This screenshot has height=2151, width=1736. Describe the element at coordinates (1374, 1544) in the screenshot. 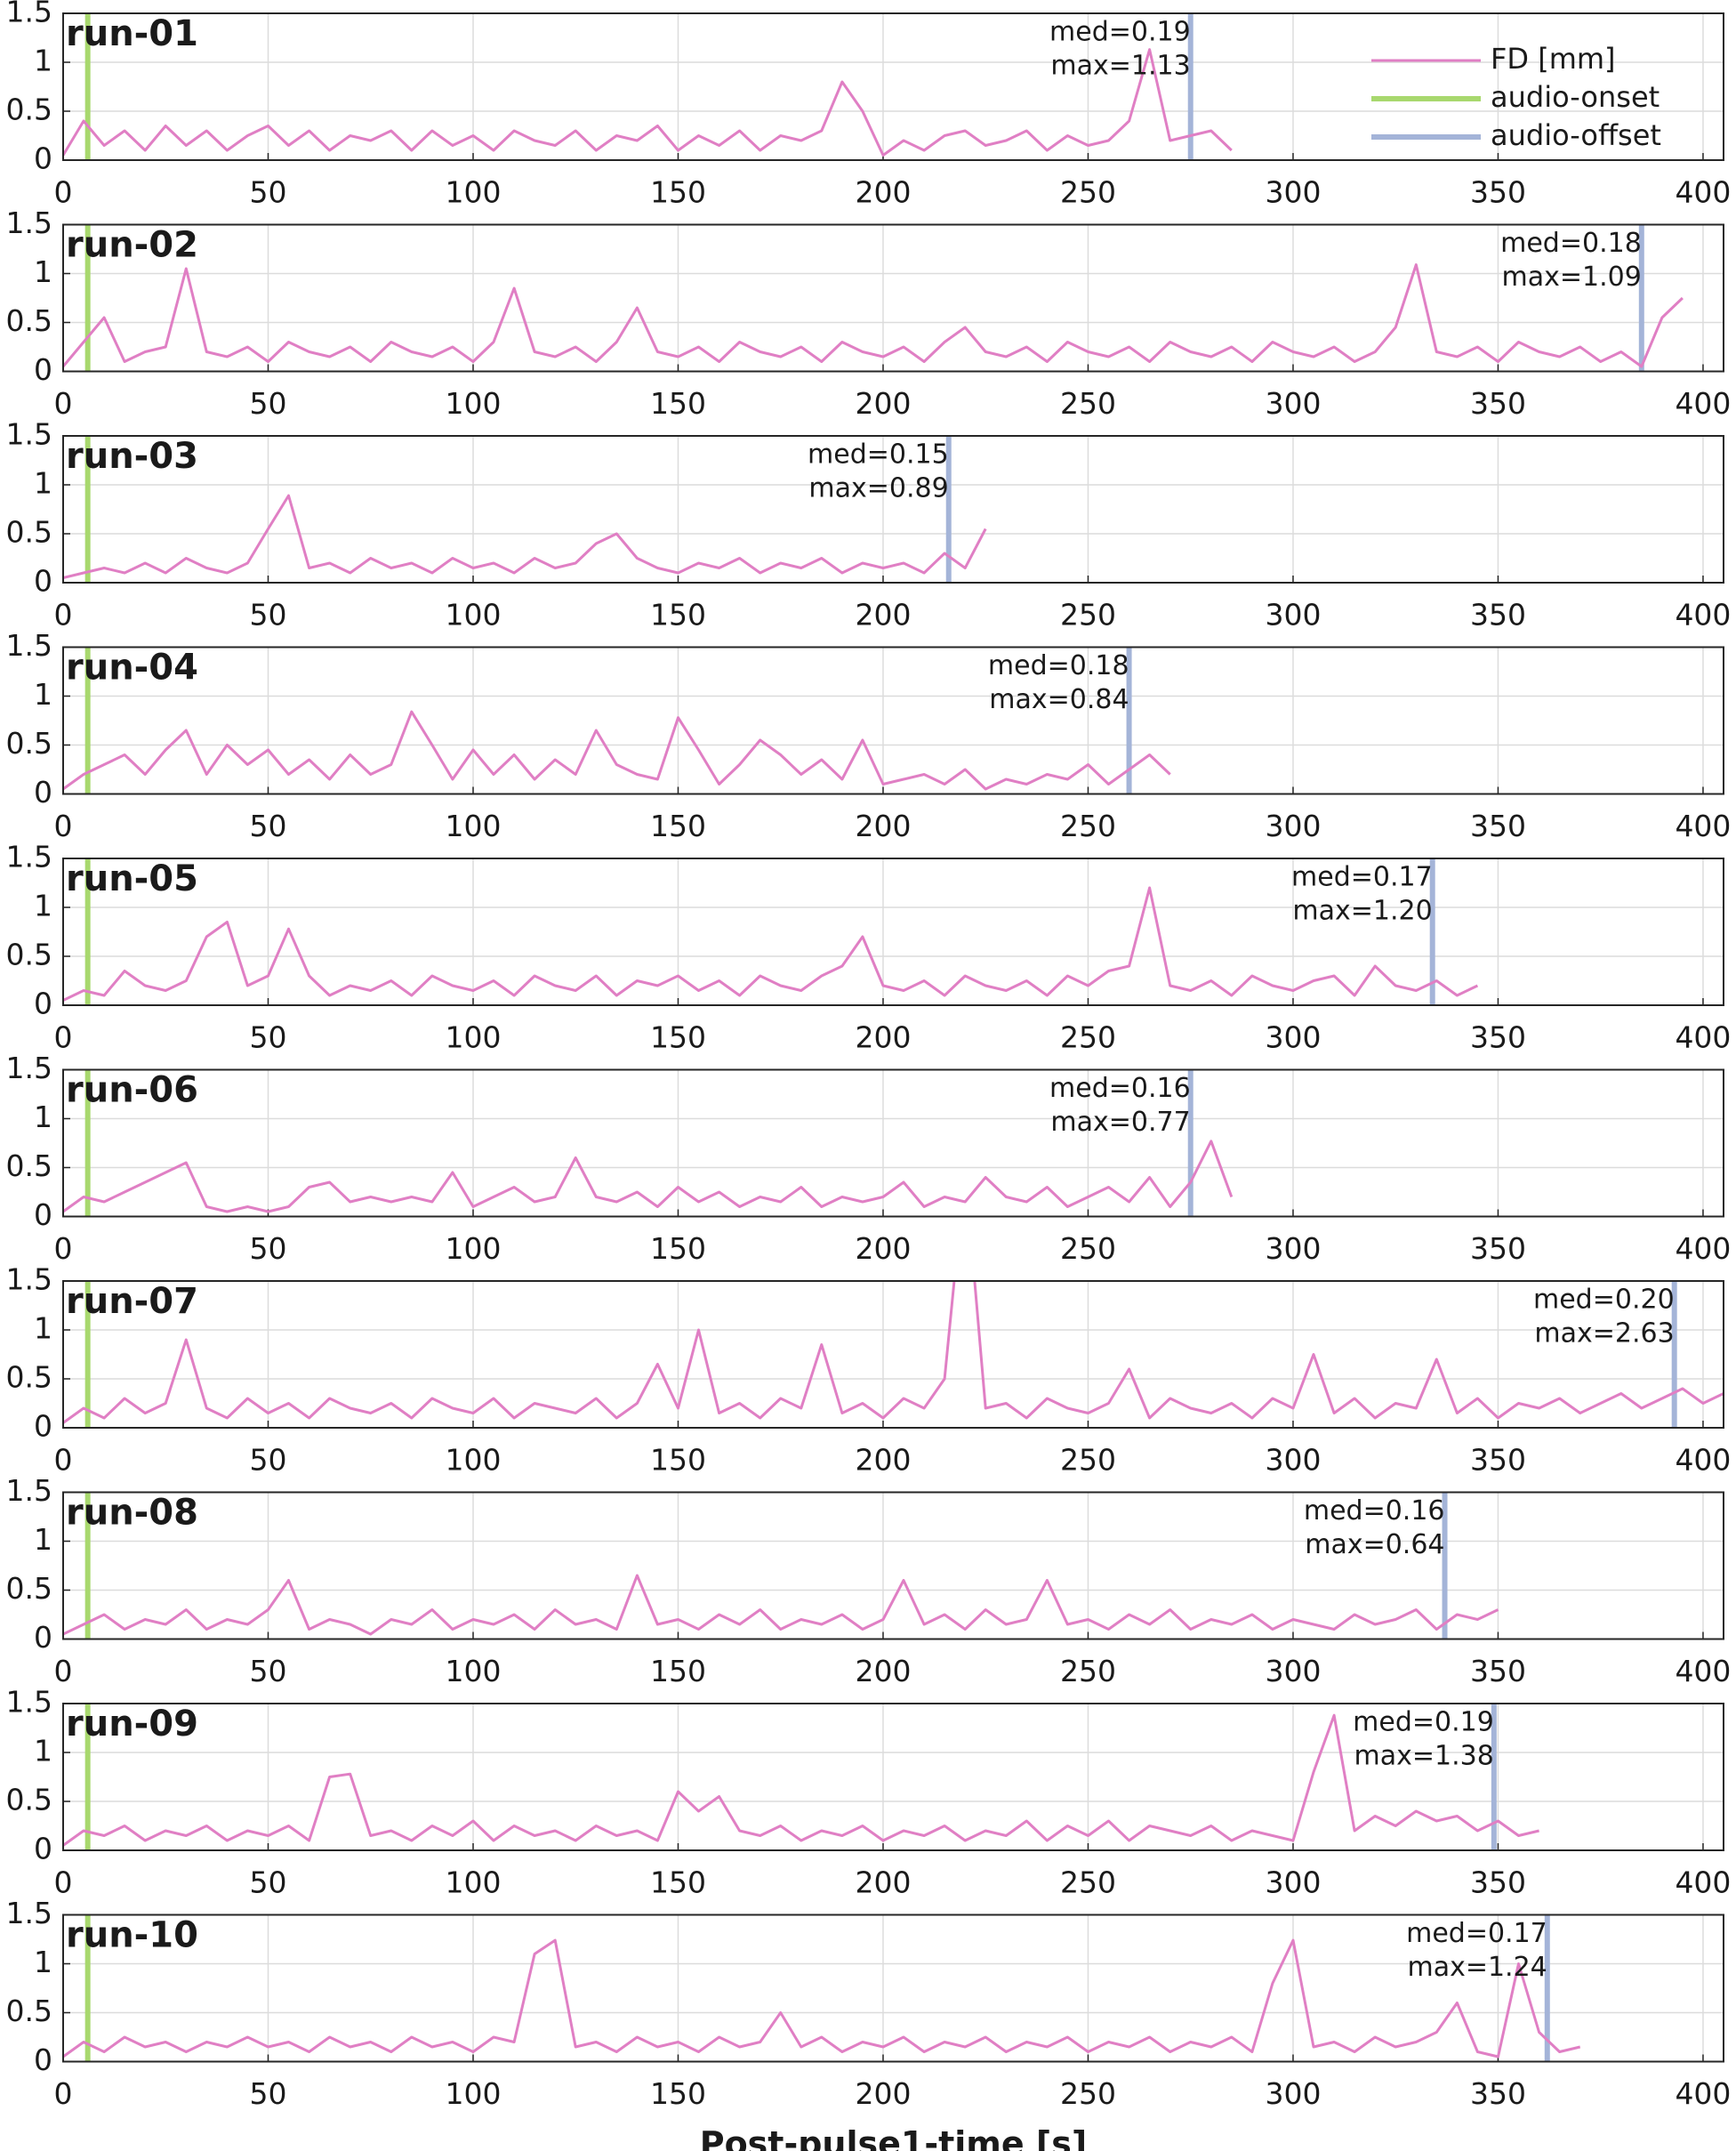

I see `annotation: max=0.64` at that location.